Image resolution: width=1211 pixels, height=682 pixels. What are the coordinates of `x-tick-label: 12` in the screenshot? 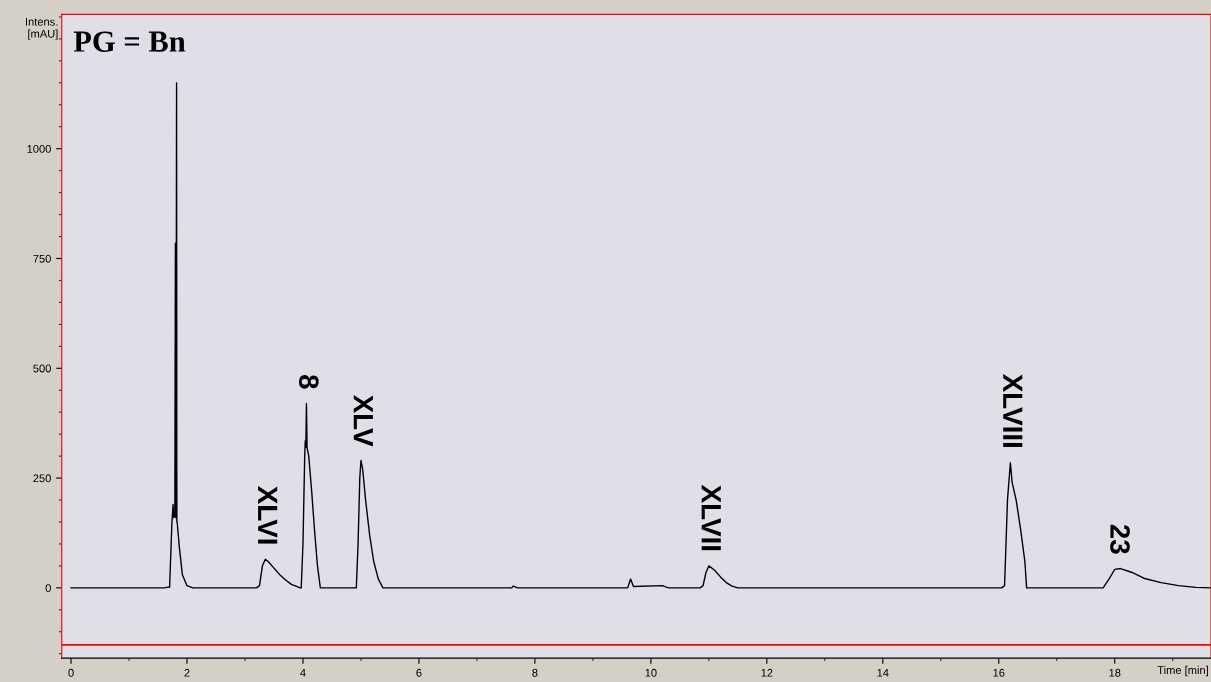 It's located at (767, 672).